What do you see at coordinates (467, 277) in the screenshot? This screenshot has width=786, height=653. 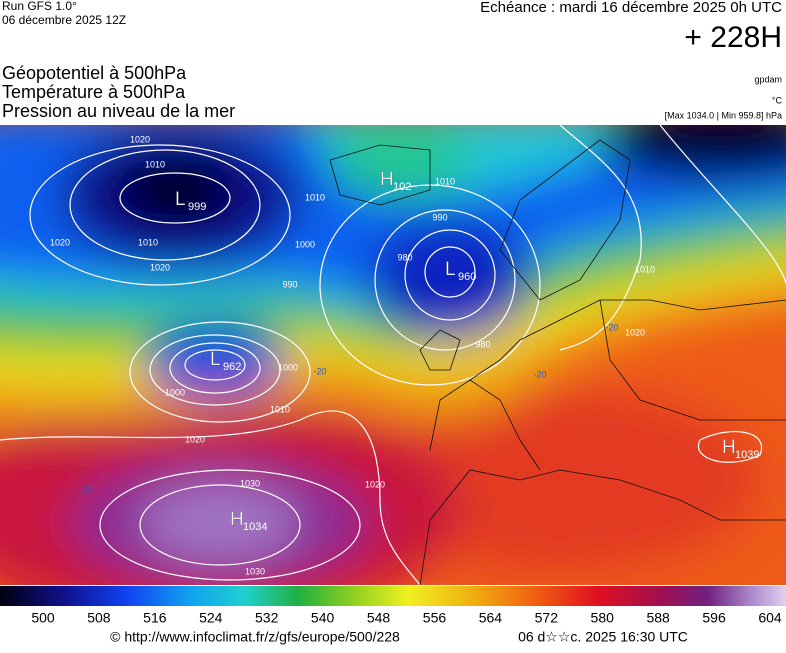 I see `center-value: 960` at bounding box center [467, 277].